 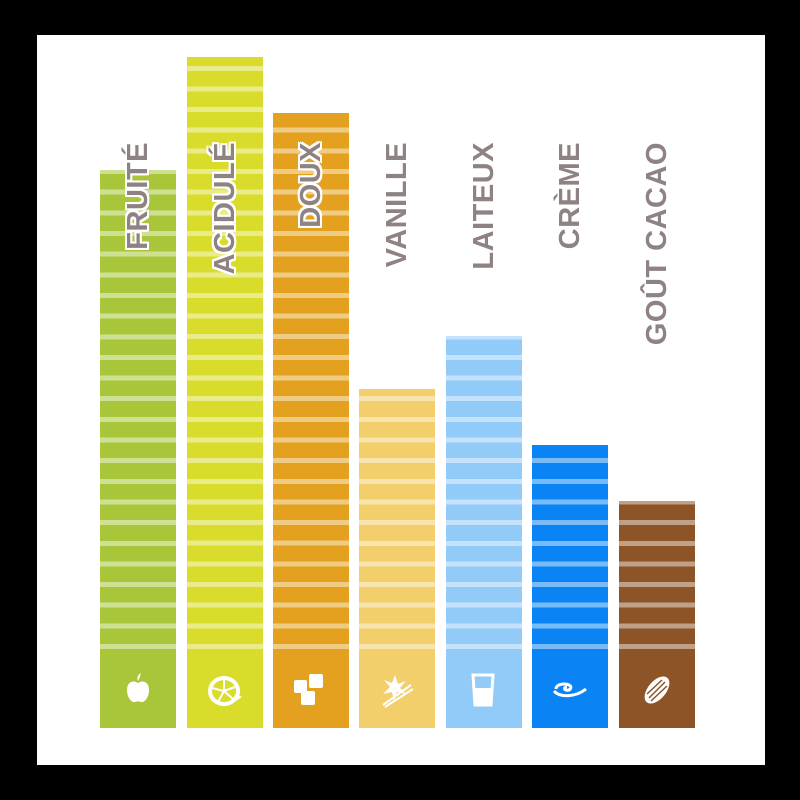 I want to click on category-label: DOUX, so click(x=310, y=185).